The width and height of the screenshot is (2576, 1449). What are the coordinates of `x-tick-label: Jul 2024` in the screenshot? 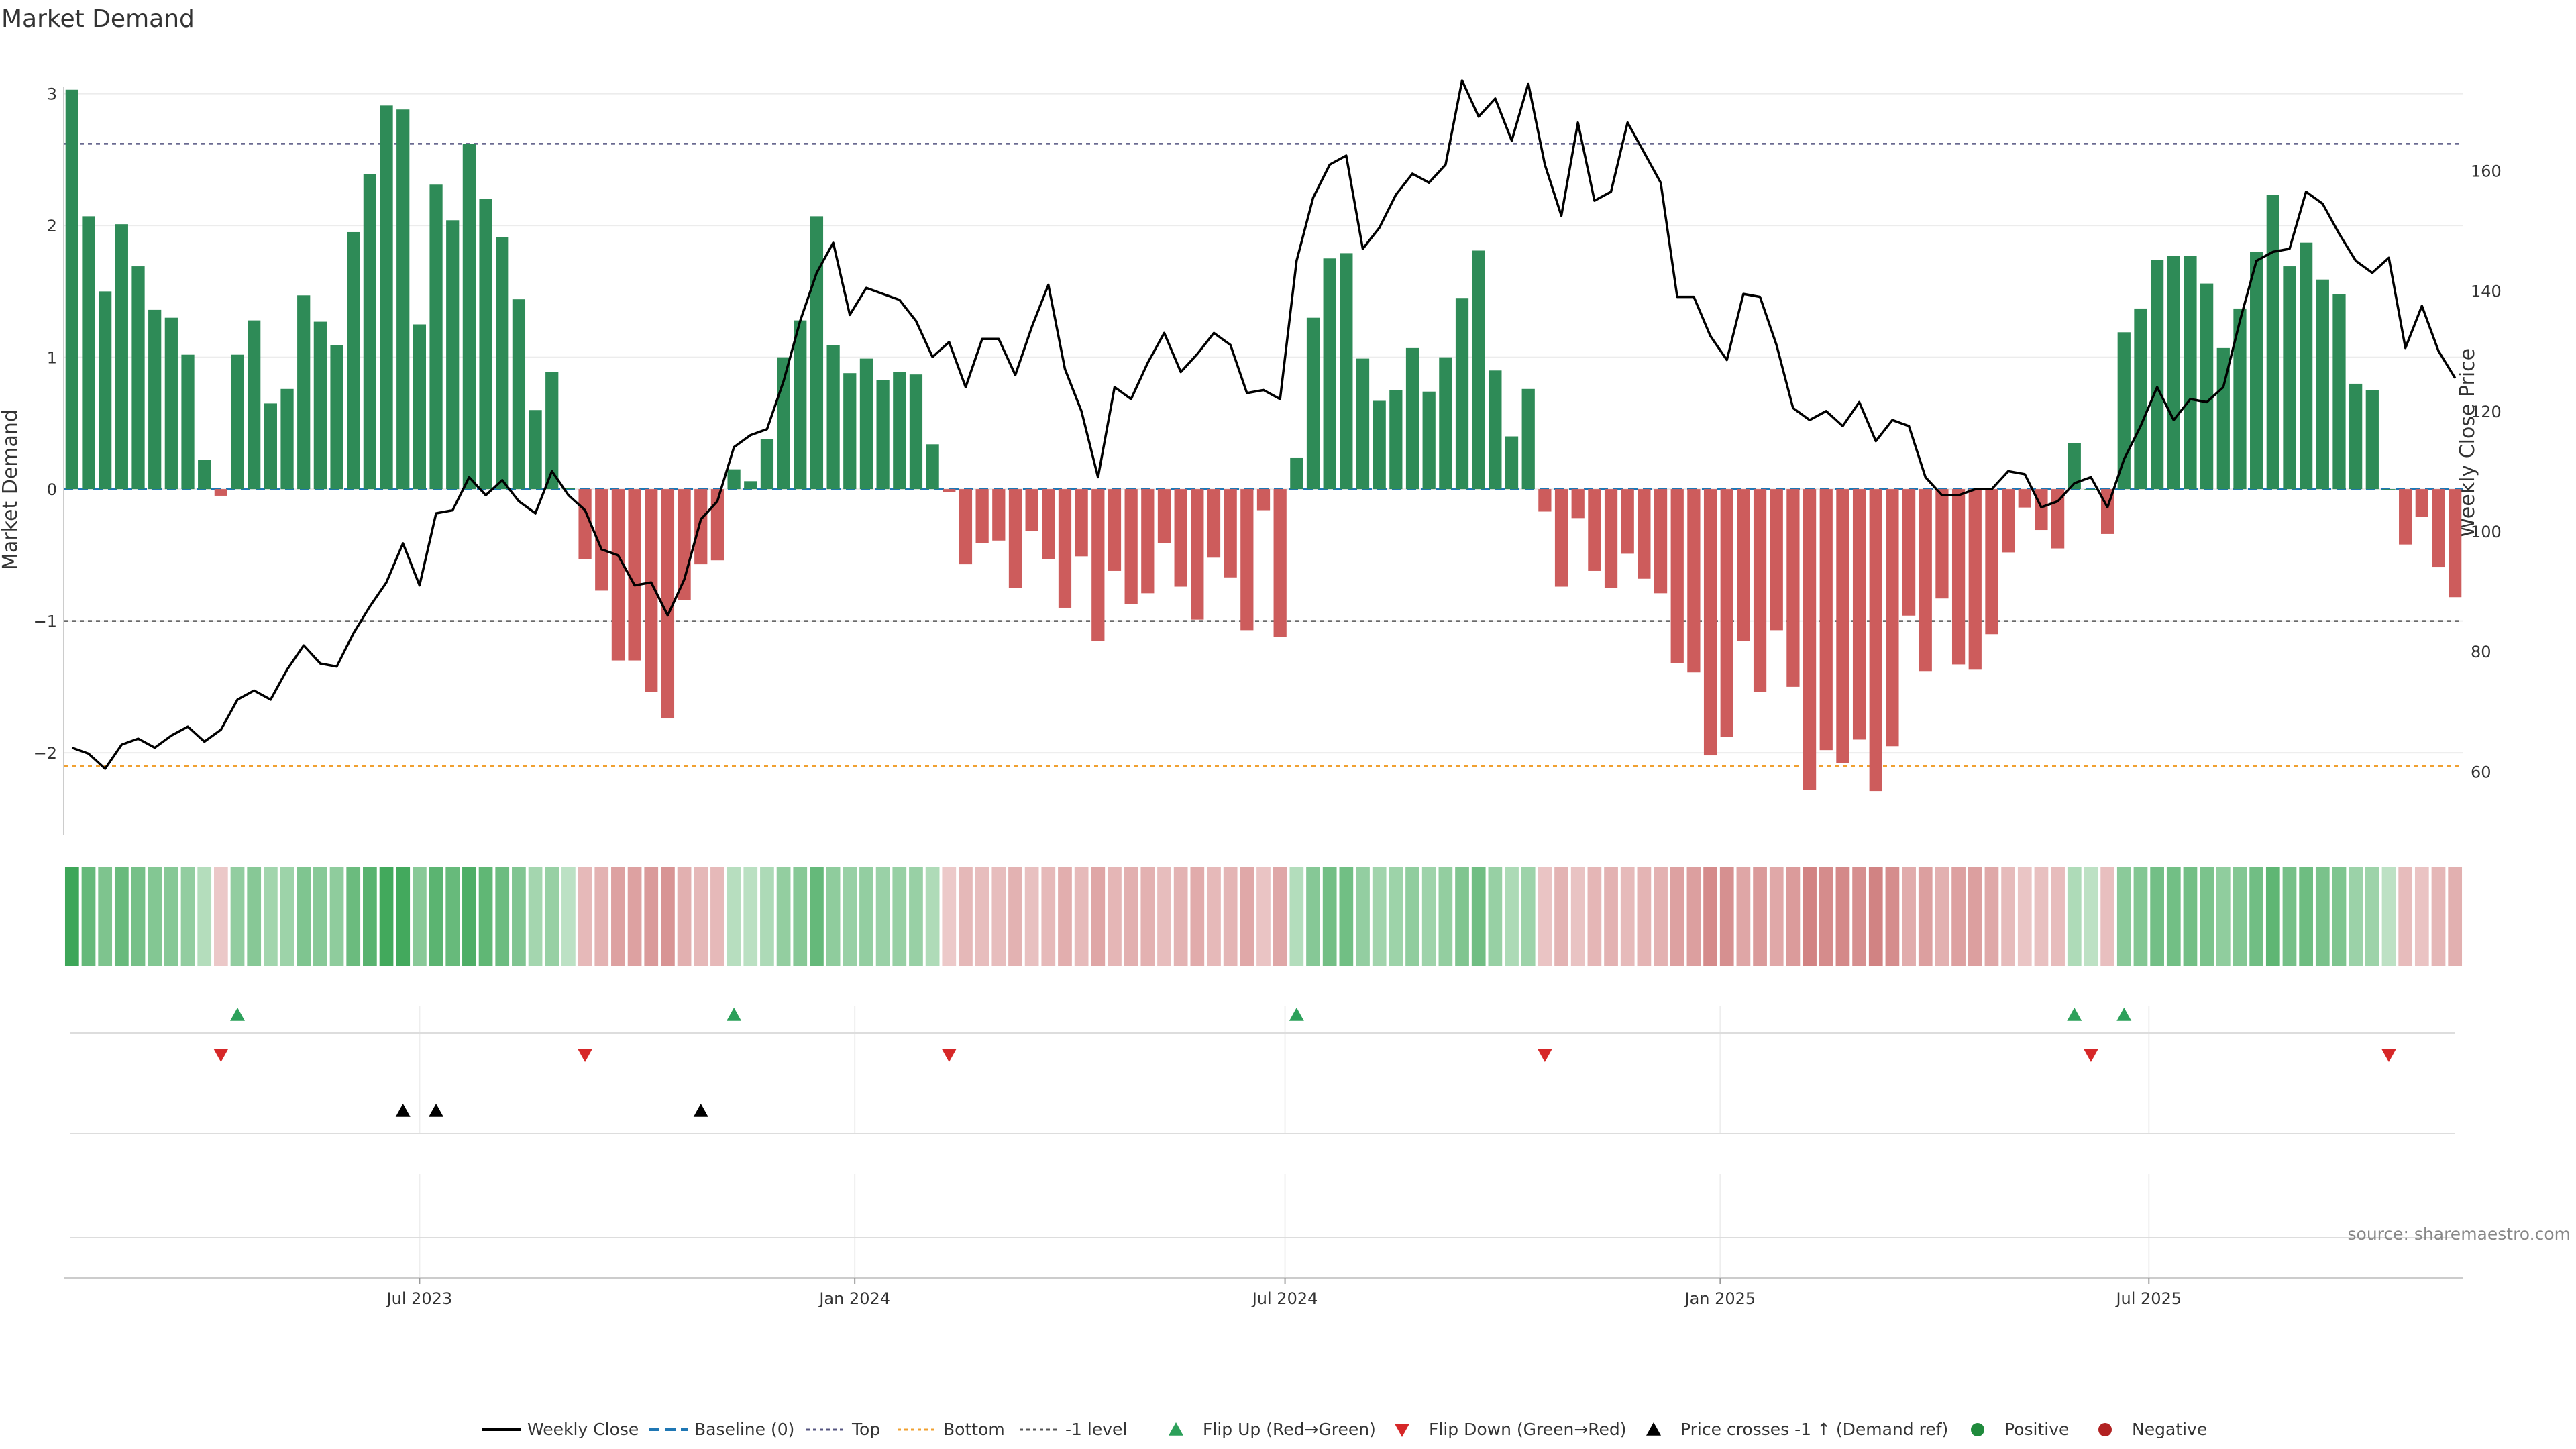 It's located at (1284, 1298).